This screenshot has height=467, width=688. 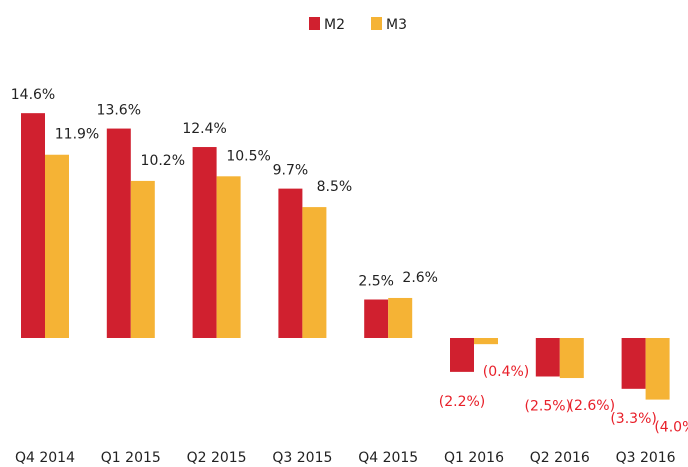 I want to click on value-label: 2.6%, so click(x=420, y=278).